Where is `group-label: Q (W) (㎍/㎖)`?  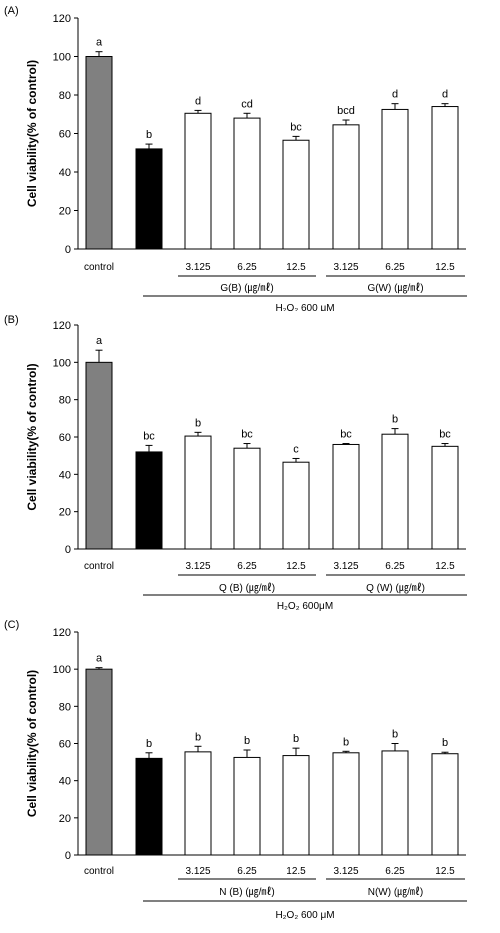 group-label: Q (W) (㎍/㎖) is located at coordinates (395, 588).